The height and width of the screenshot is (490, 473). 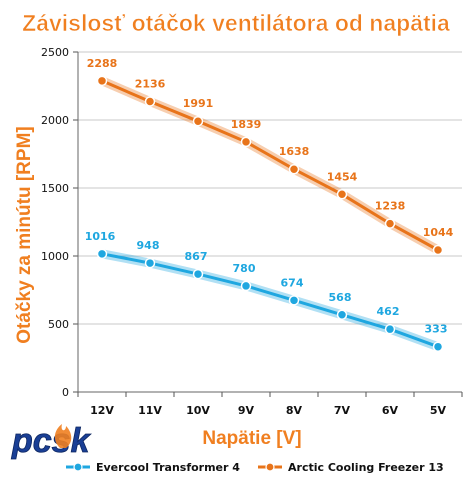 I want to click on x-tick-label: 11V, so click(x=150, y=410).